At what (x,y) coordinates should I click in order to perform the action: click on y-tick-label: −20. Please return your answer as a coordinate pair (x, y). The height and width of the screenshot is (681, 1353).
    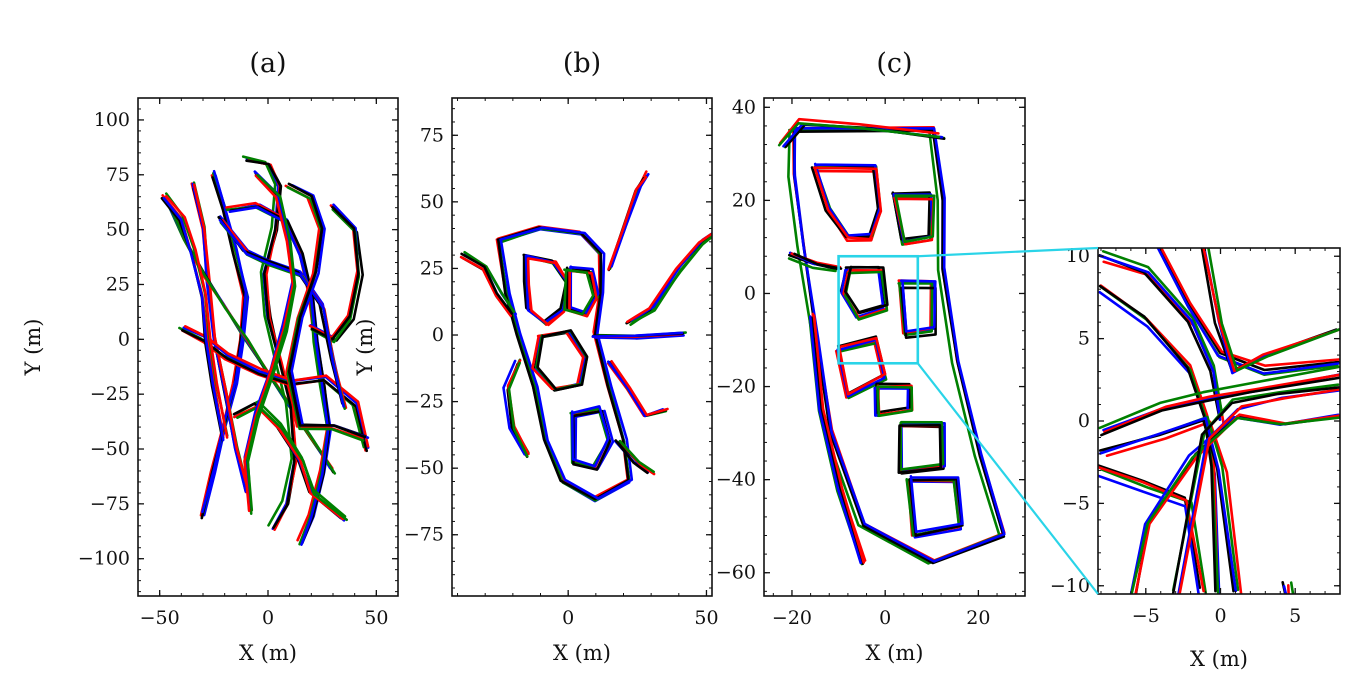
    Looking at the image, I should click on (736, 387).